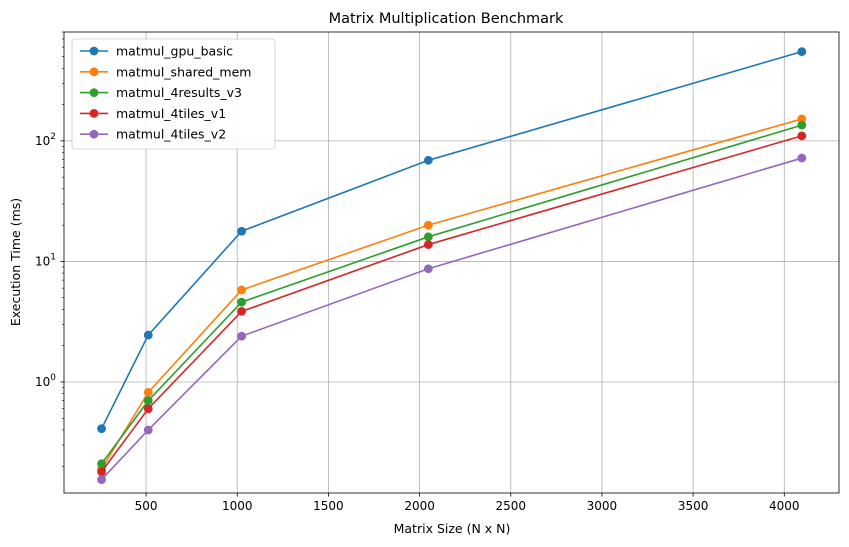 The image size is (849, 547). Describe the element at coordinates (419, 506) in the screenshot. I see `x-tick-label: 2000` at that location.